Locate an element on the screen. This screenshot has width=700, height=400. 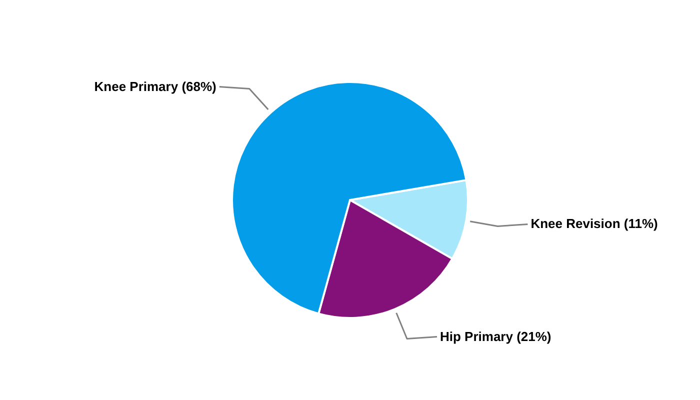
slice-label: Hip Primary (21%) is located at coordinates (496, 336).